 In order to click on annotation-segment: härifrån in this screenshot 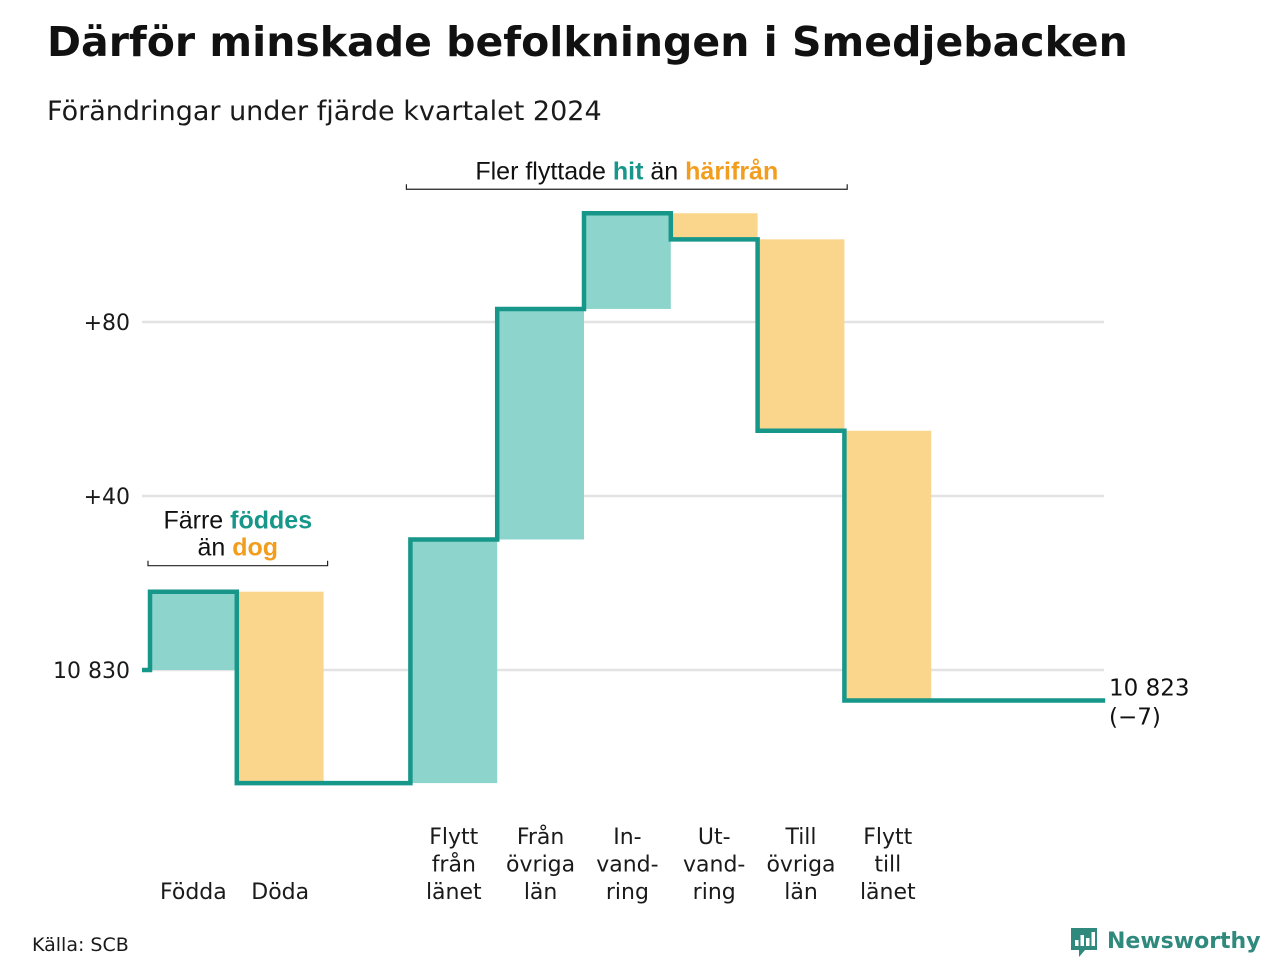, I will do `click(731, 171)`.